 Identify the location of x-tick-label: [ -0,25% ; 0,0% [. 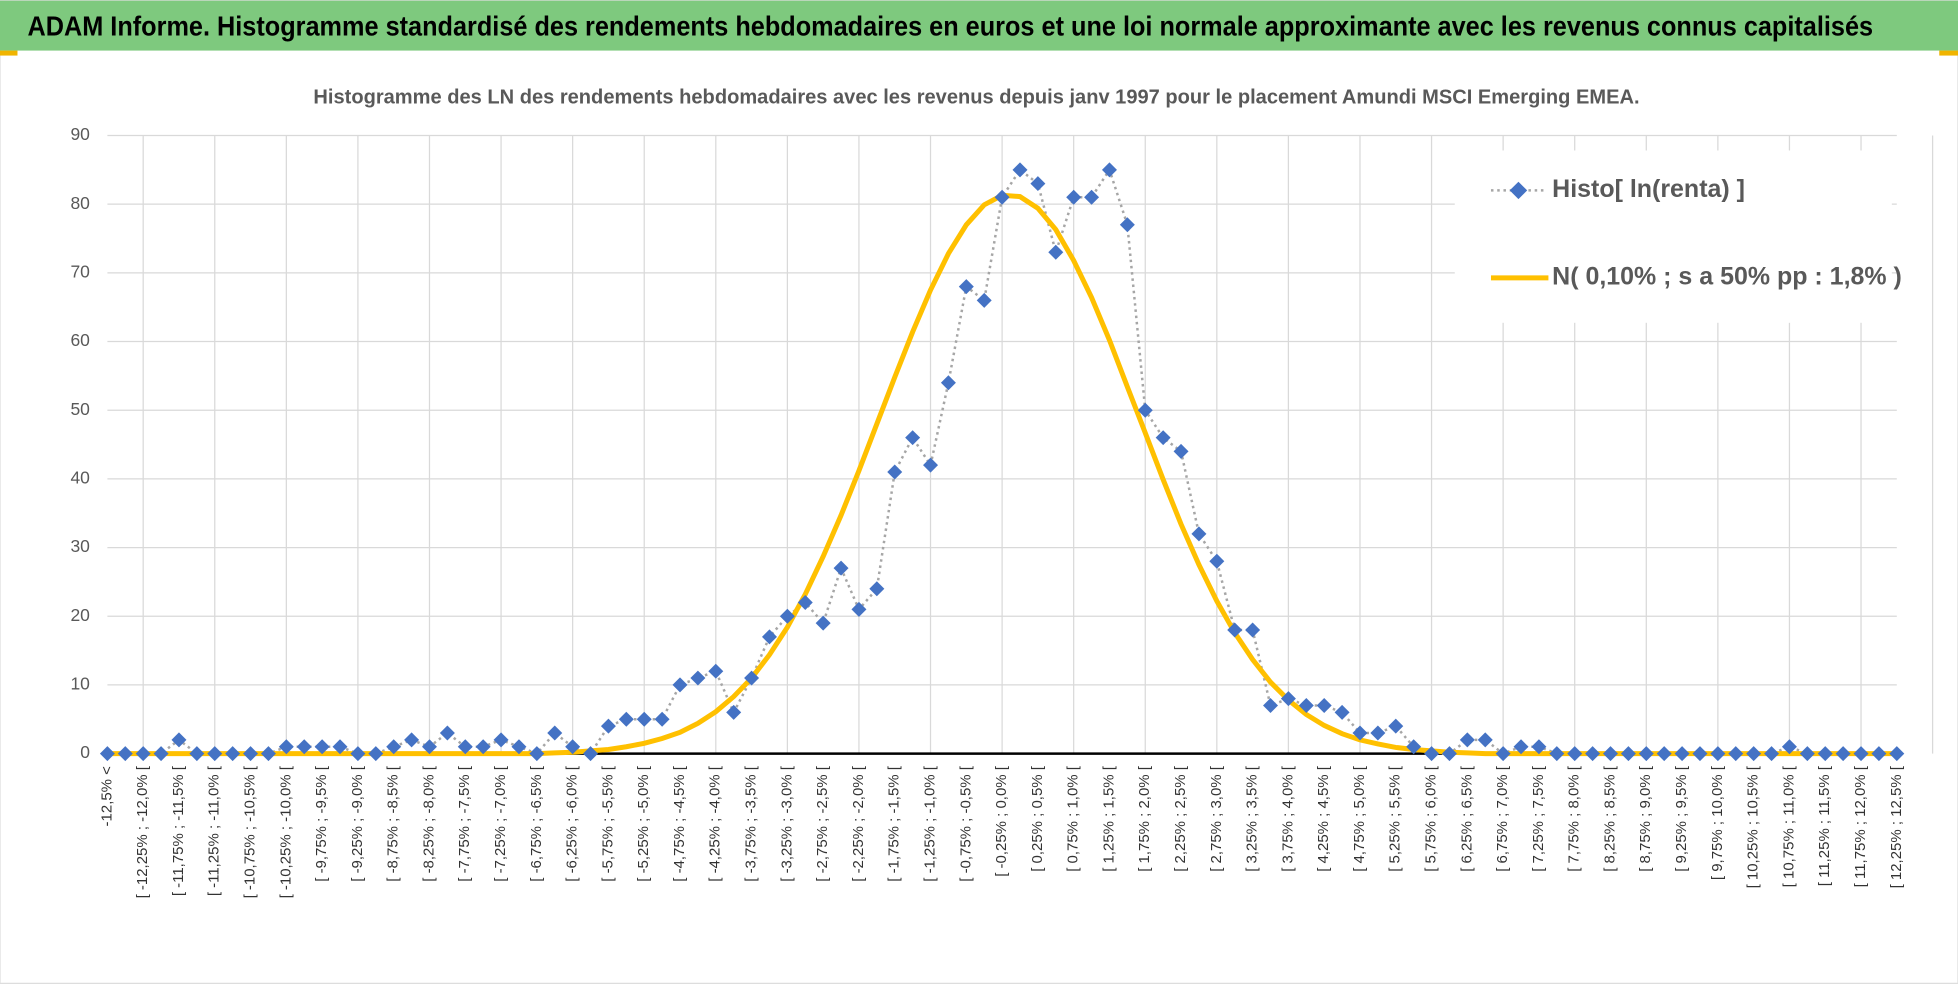
(1001, 820).